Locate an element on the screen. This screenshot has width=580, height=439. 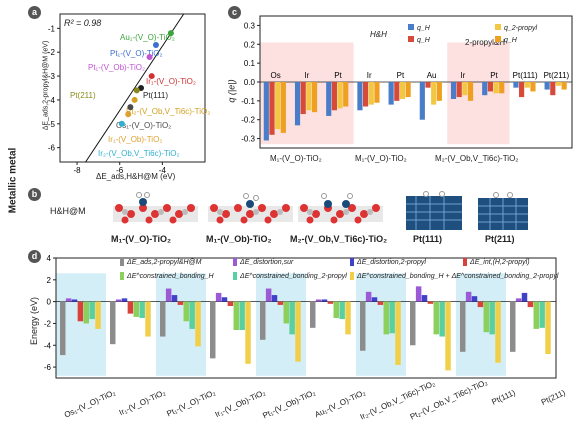
structure-label: M₂-(V_Ob,V_Ti6c)-TiO₂ is located at coordinates (339, 239).